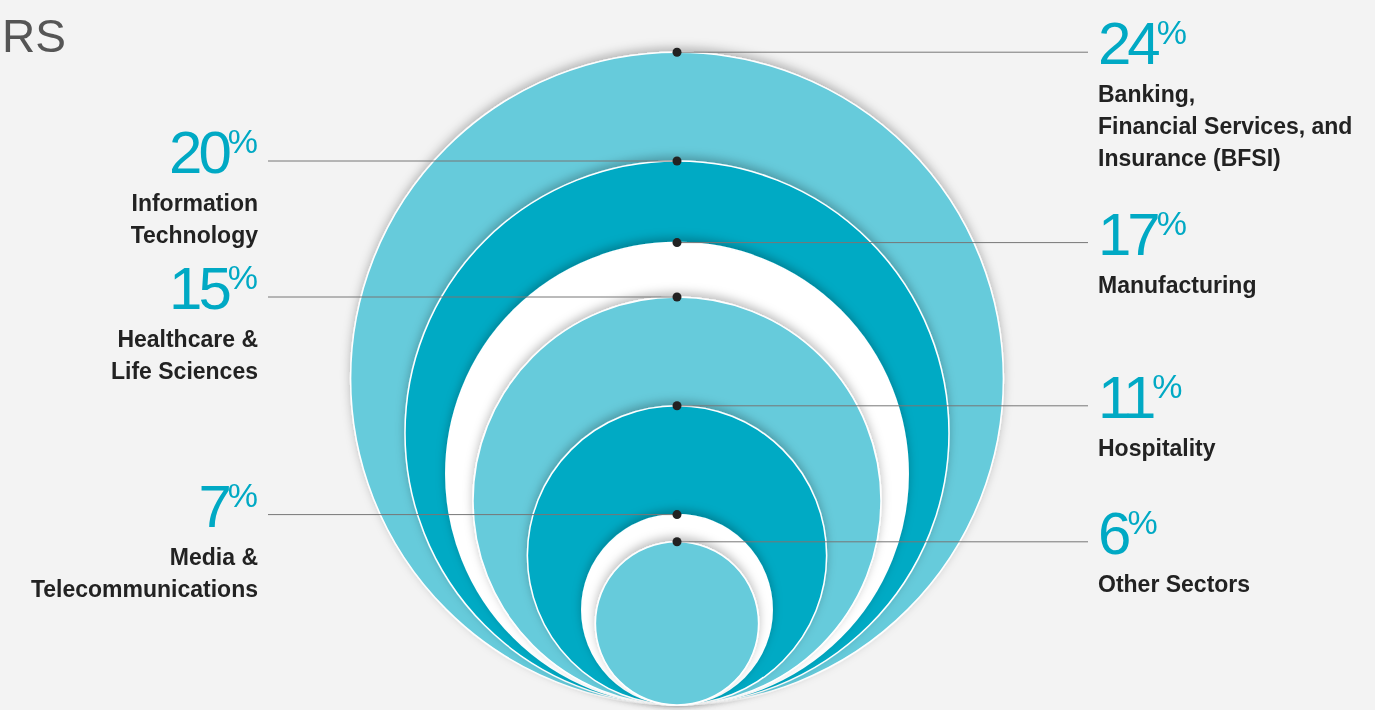 The height and width of the screenshot is (710, 1375). Describe the element at coordinates (1140, 397) in the screenshot. I see `data-label: 11$^{%}$` at that location.